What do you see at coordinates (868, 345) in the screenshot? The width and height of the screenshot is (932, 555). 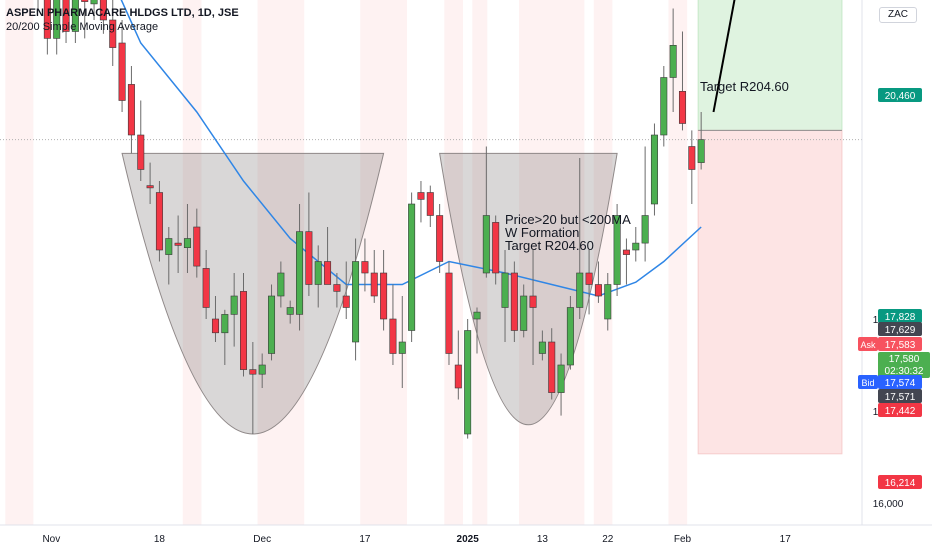 I see `price-tag-label: Ask` at bounding box center [868, 345].